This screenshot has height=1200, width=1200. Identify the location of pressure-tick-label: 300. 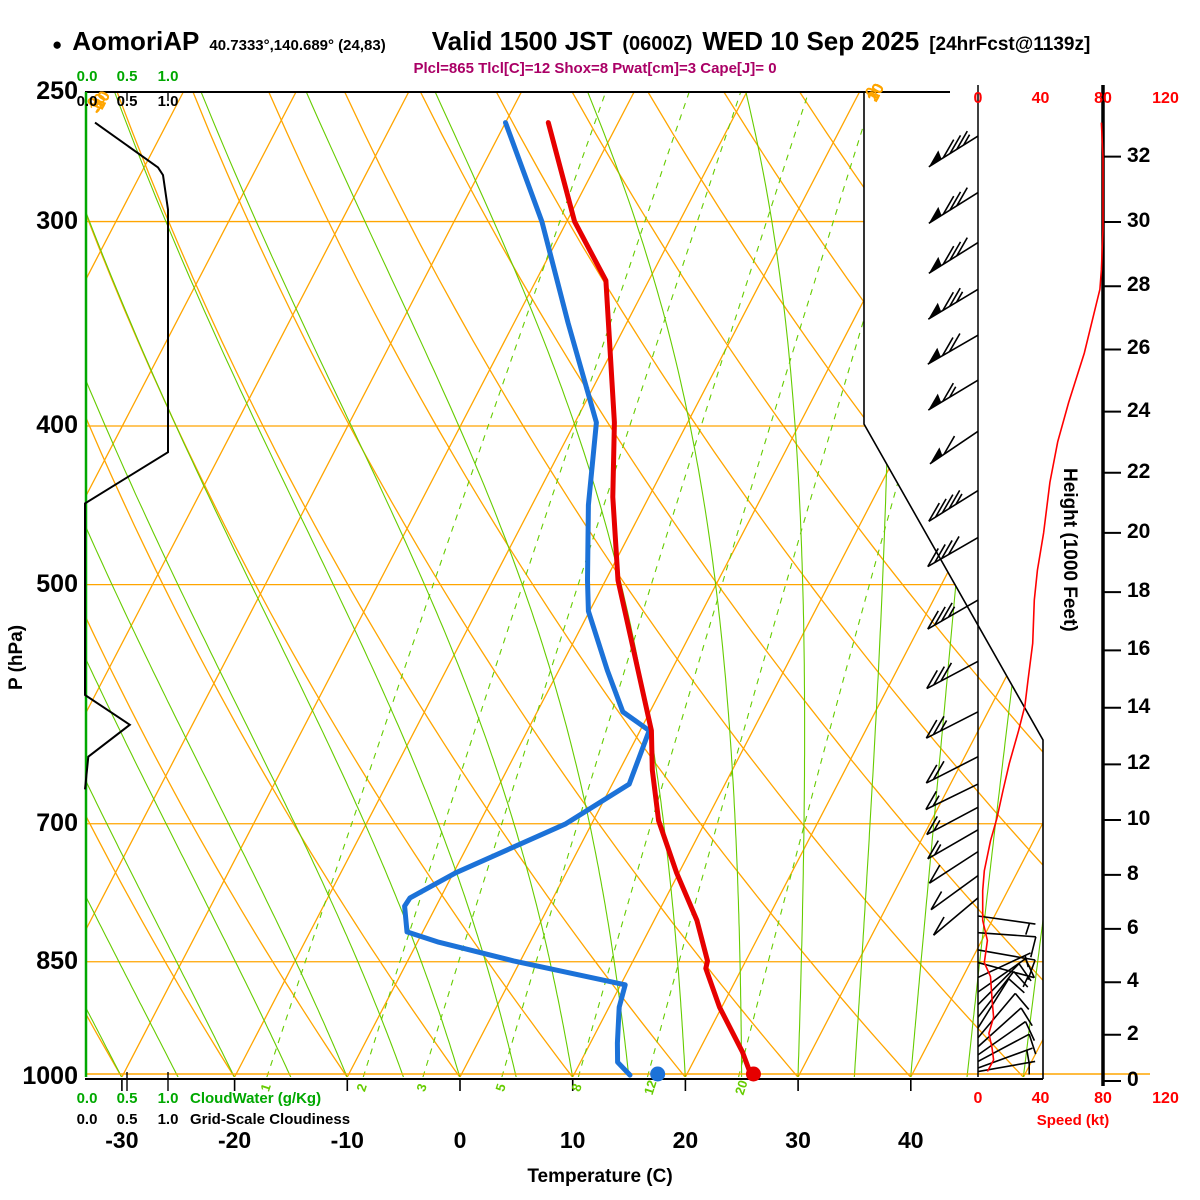
(57, 220).